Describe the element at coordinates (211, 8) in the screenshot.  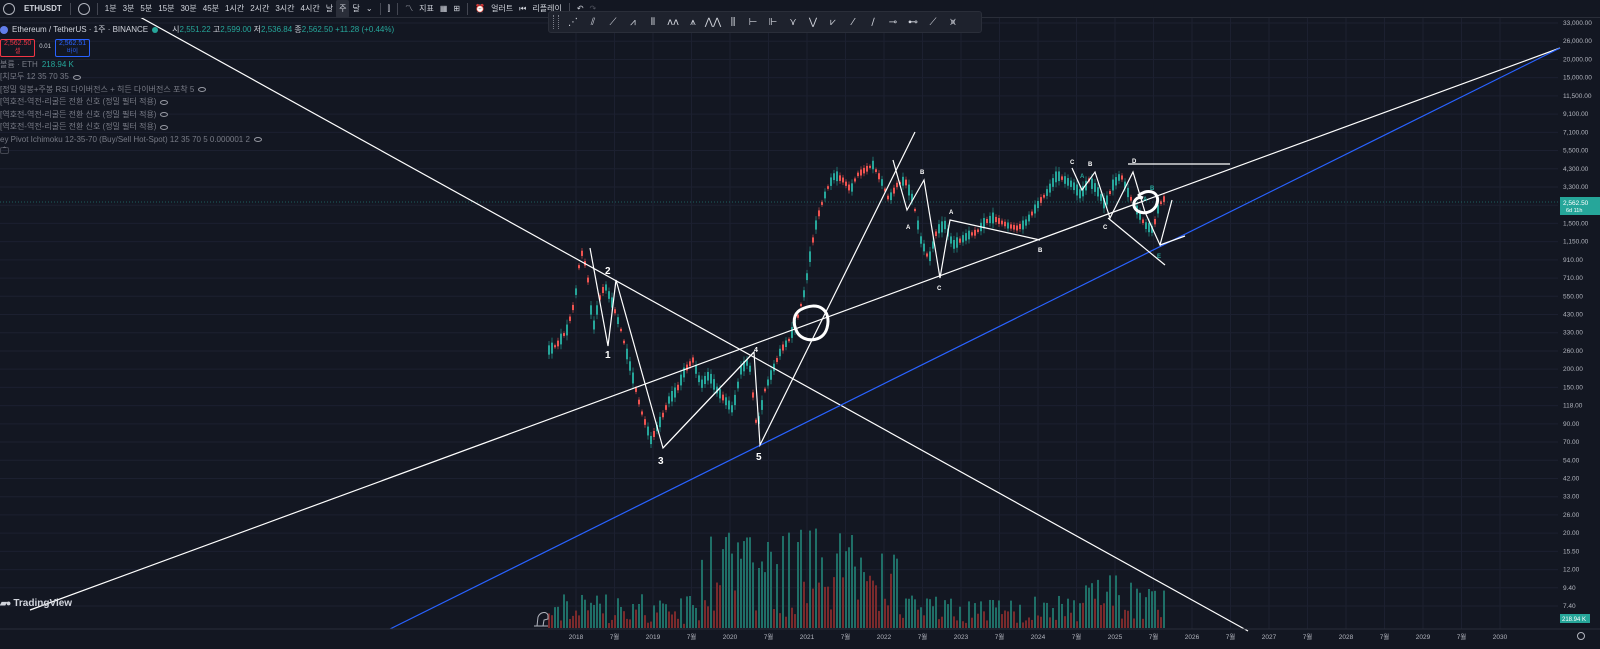
I see `interval-45m: 45분` at that location.